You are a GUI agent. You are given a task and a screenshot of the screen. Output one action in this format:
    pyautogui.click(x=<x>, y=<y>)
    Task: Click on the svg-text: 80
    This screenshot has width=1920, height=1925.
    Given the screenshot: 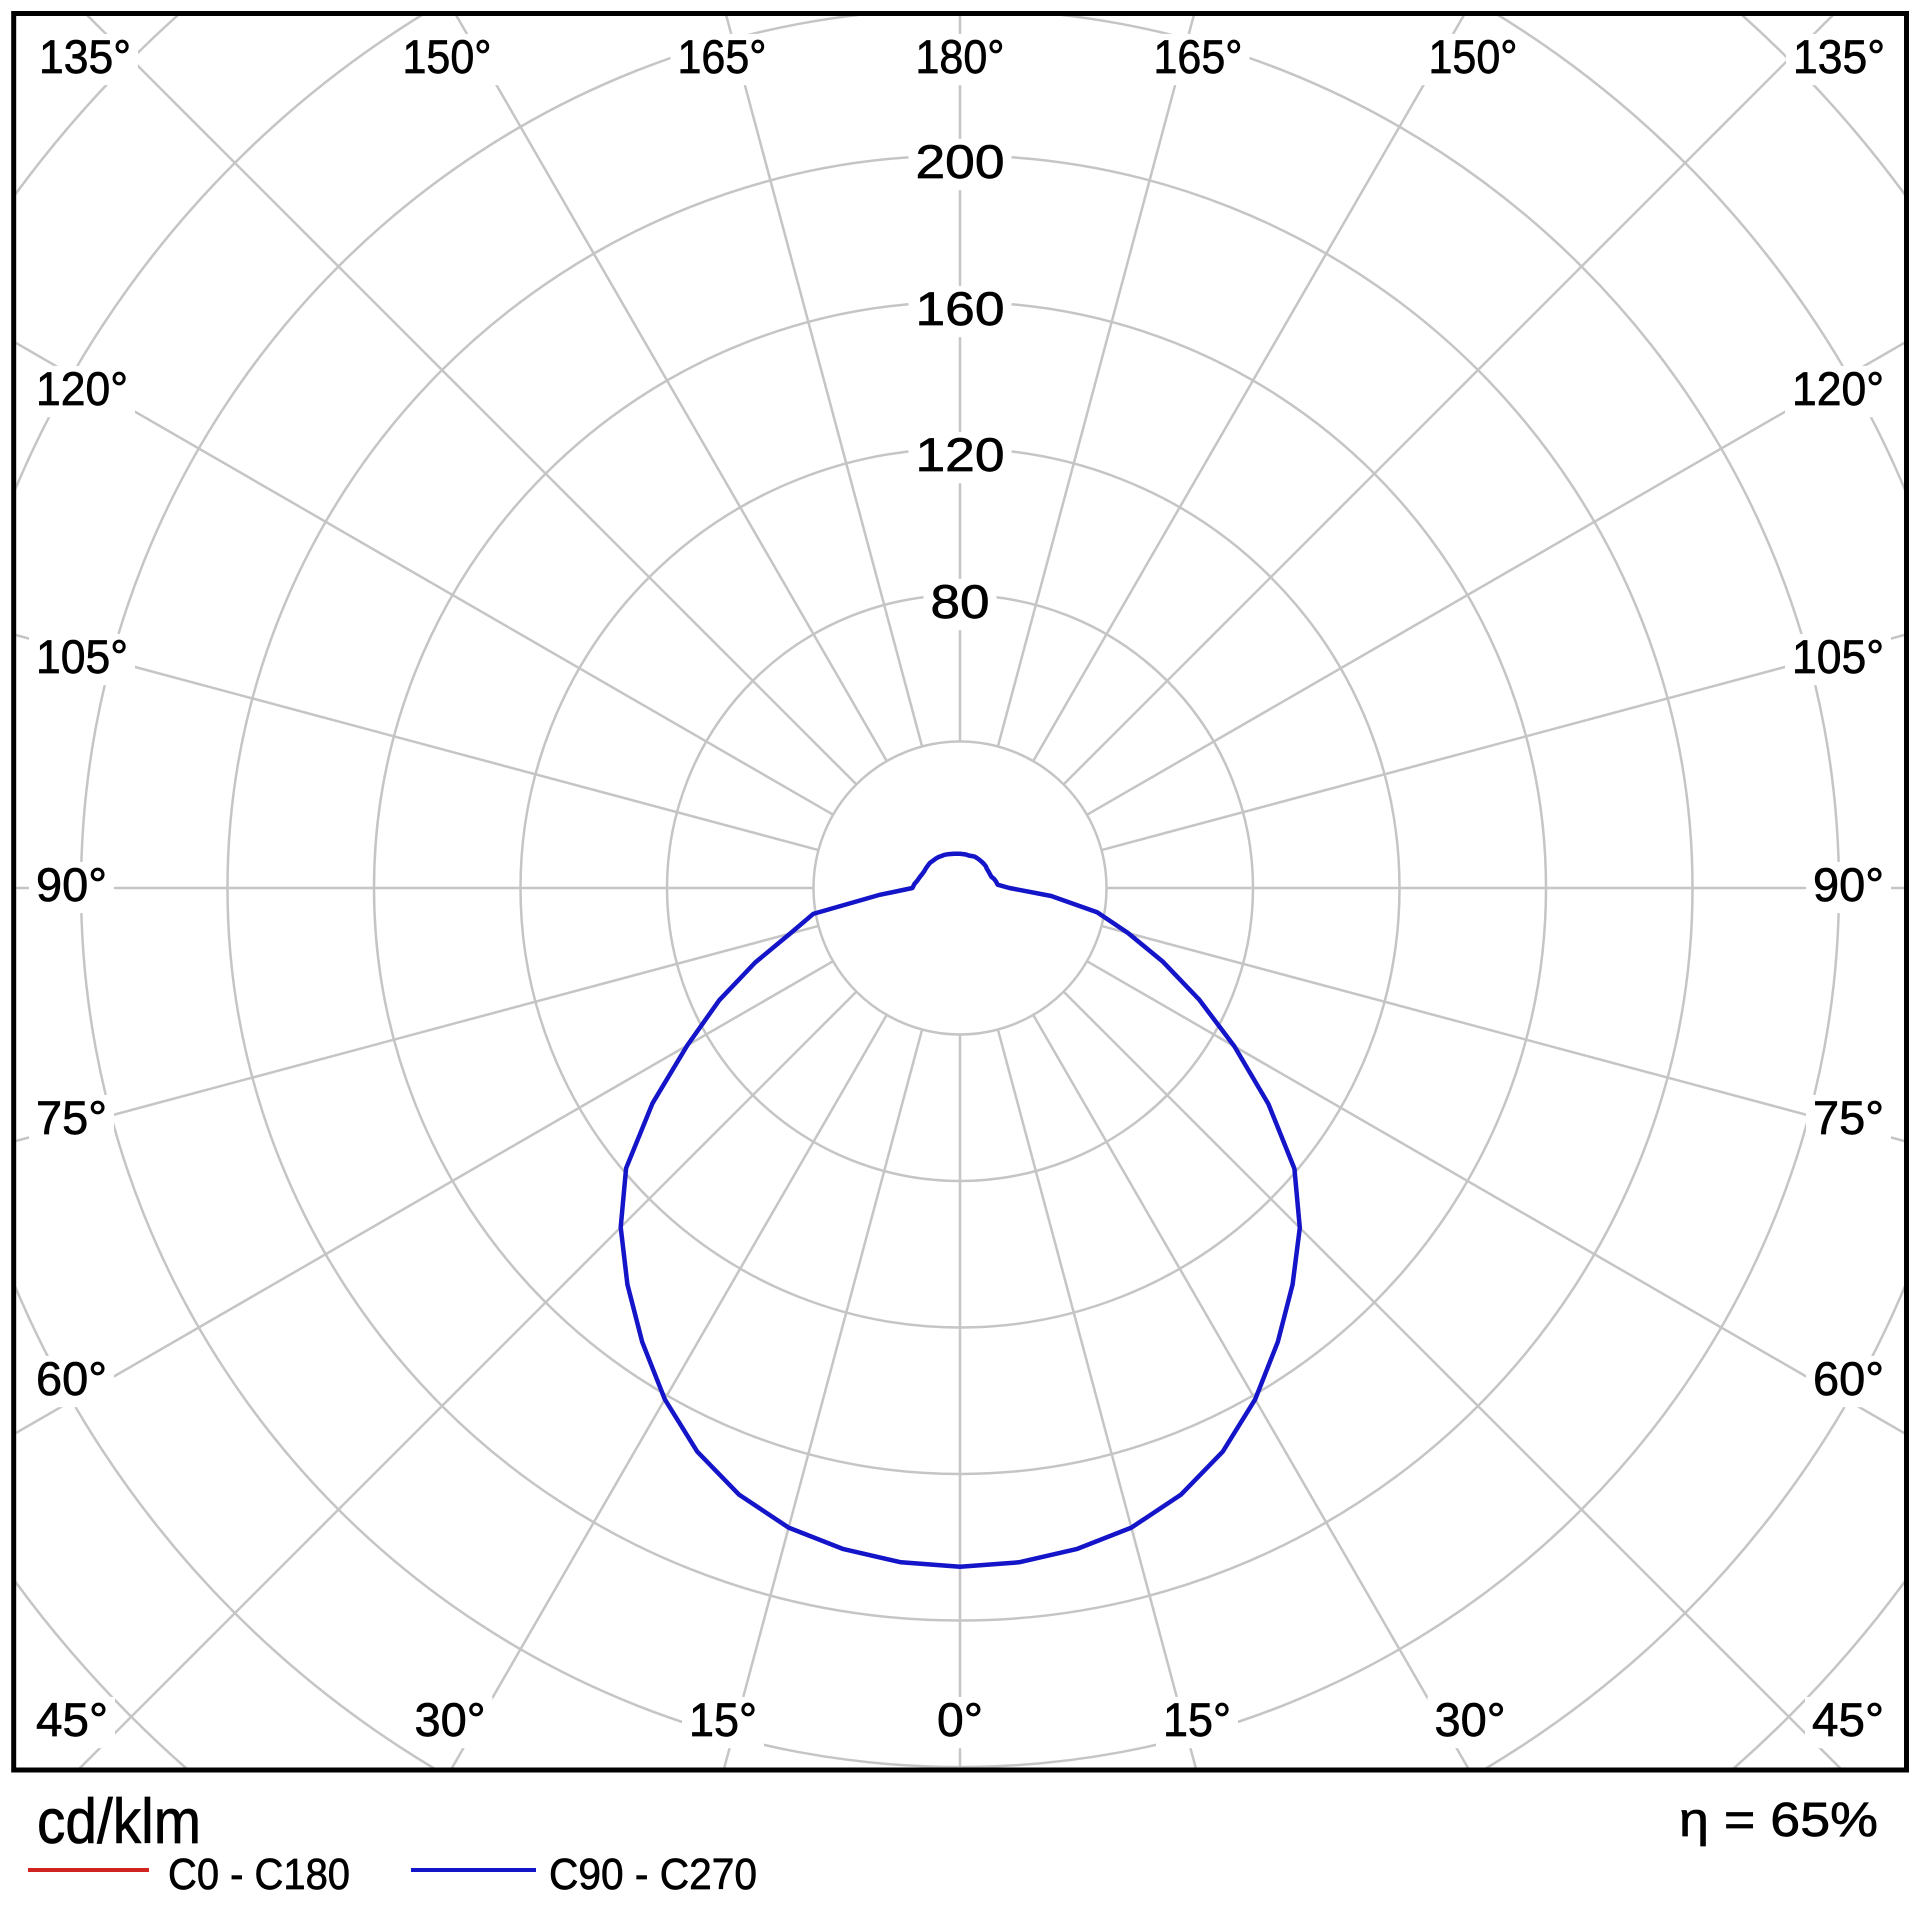 What is the action you would take?
    pyautogui.click(x=960, y=601)
    